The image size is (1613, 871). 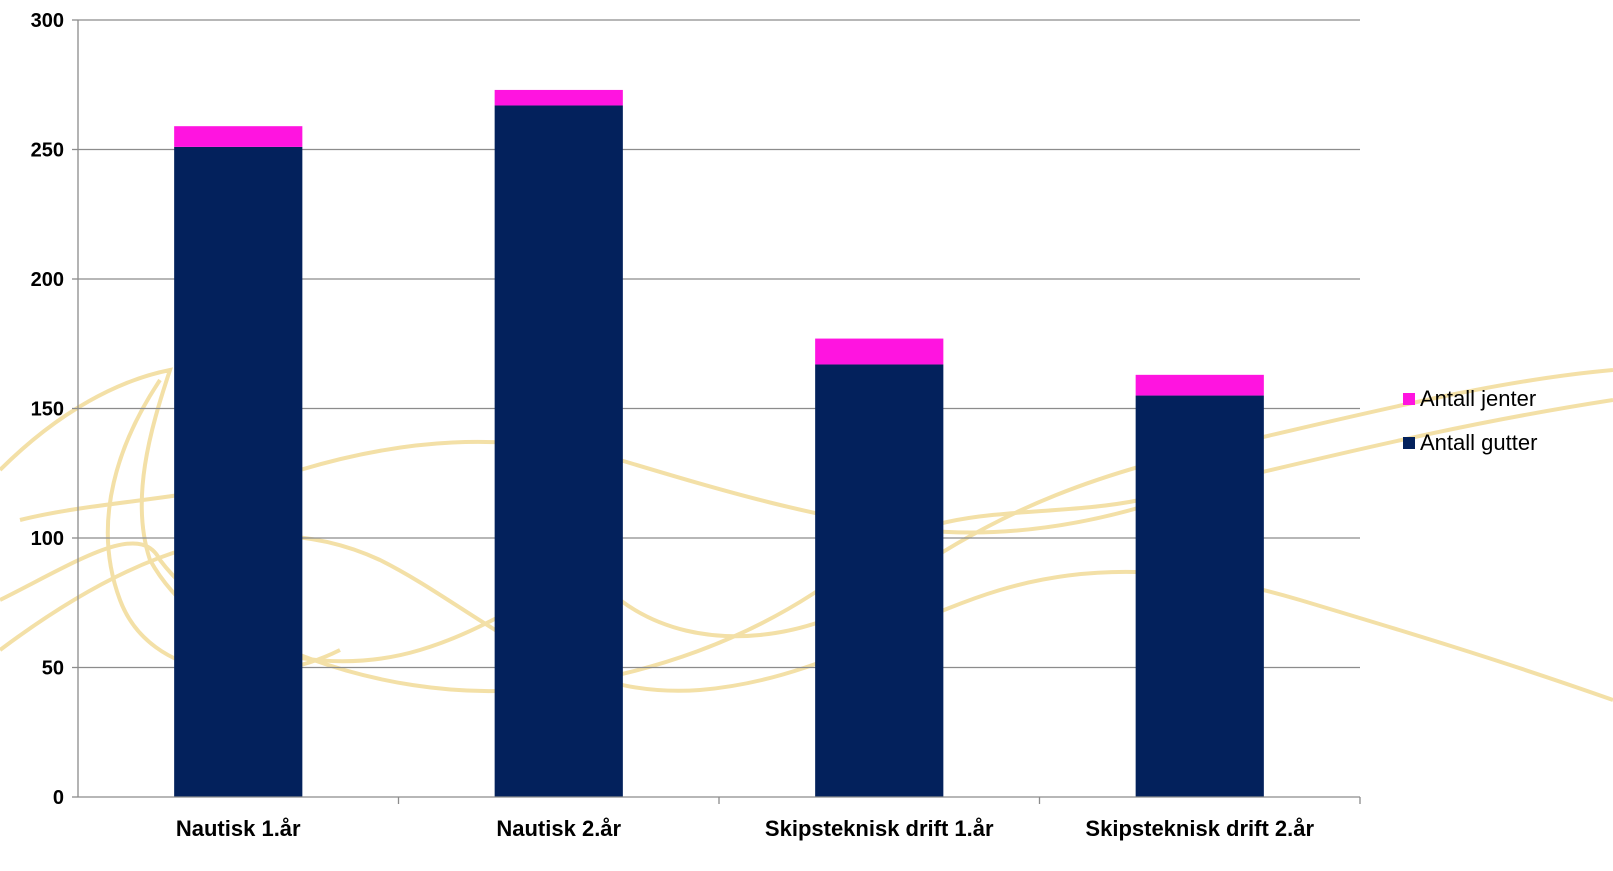 I want to click on legend-label-antall-jenter: Antall jenter, so click(x=1478, y=398).